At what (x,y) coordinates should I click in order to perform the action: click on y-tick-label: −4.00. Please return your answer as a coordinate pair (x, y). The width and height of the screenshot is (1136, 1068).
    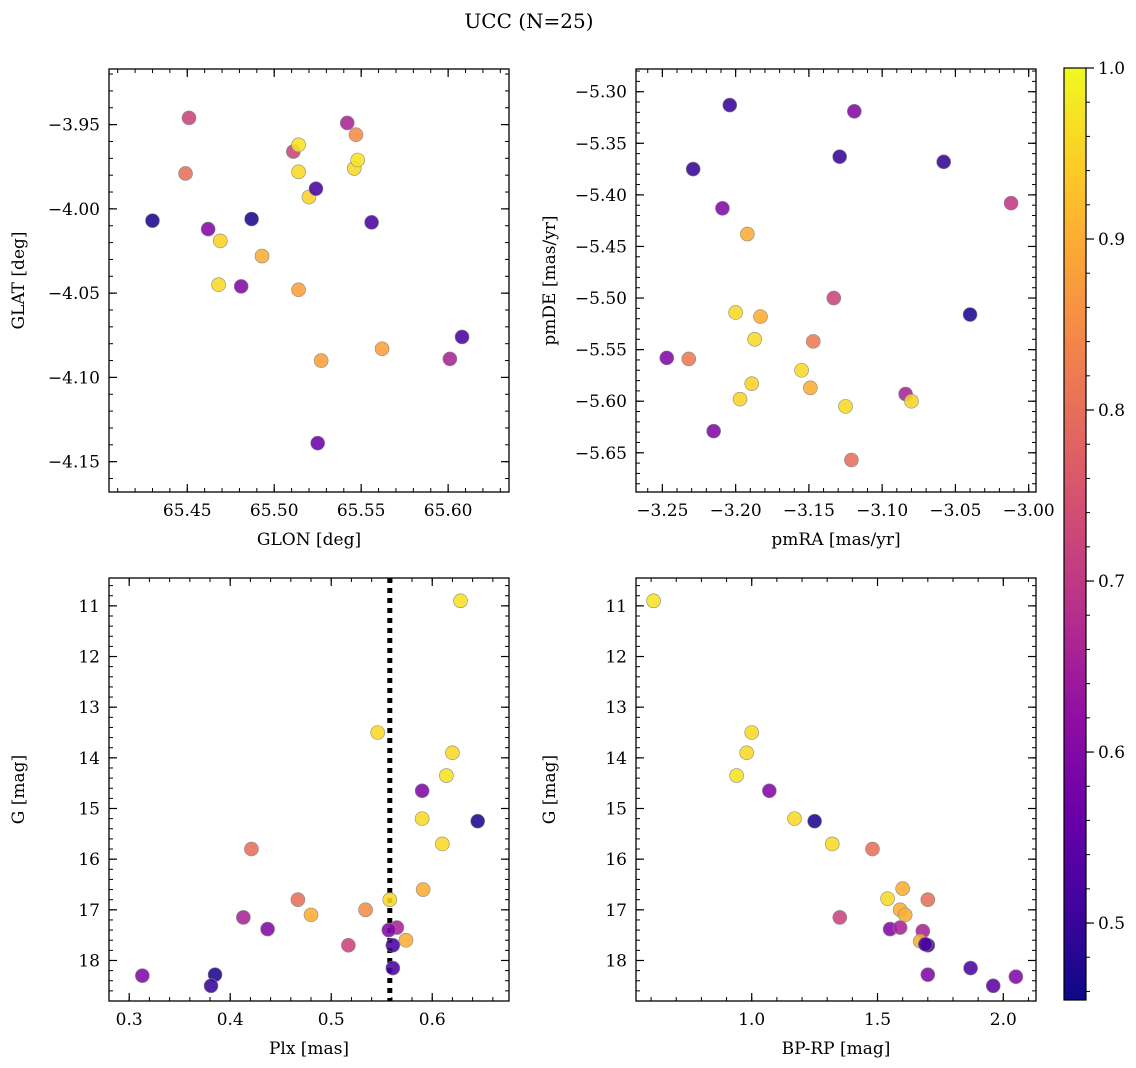
    Looking at the image, I should click on (74, 210).